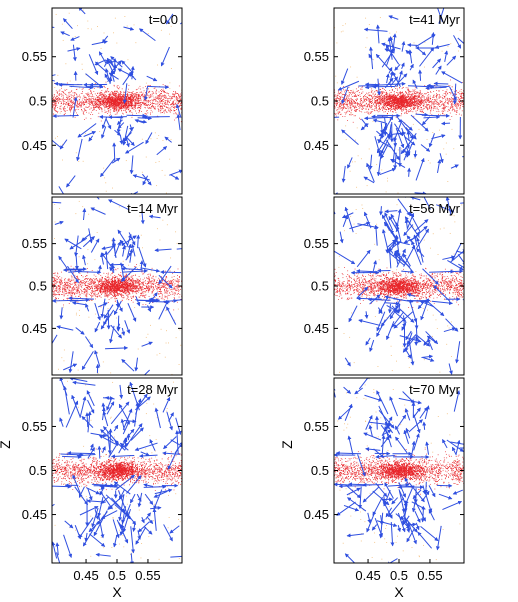 The image size is (518, 602). What do you see at coordinates (145, 118) in the screenshot?
I see `stream-arrow` at bounding box center [145, 118].